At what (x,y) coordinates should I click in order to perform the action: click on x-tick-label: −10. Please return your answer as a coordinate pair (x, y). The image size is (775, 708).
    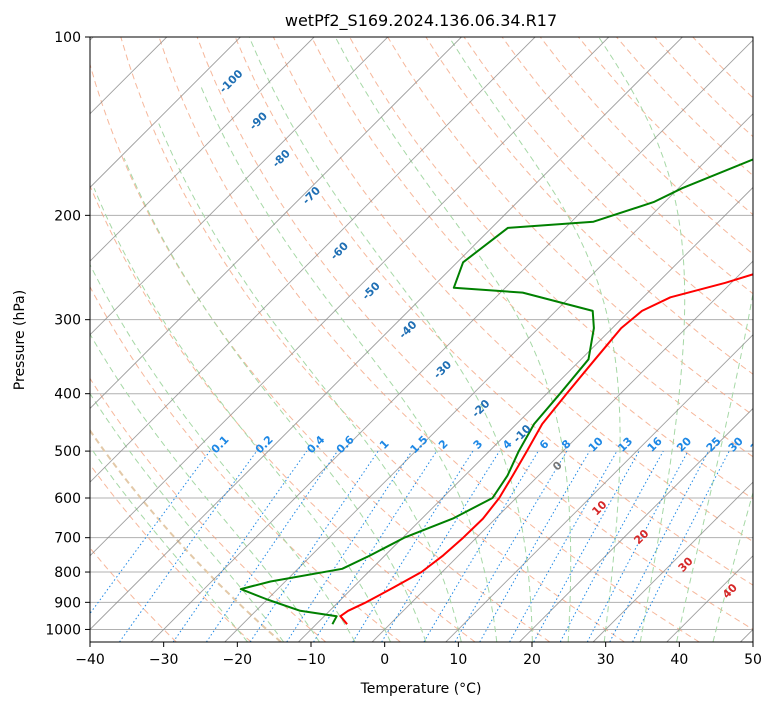
    Looking at the image, I should click on (311, 660).